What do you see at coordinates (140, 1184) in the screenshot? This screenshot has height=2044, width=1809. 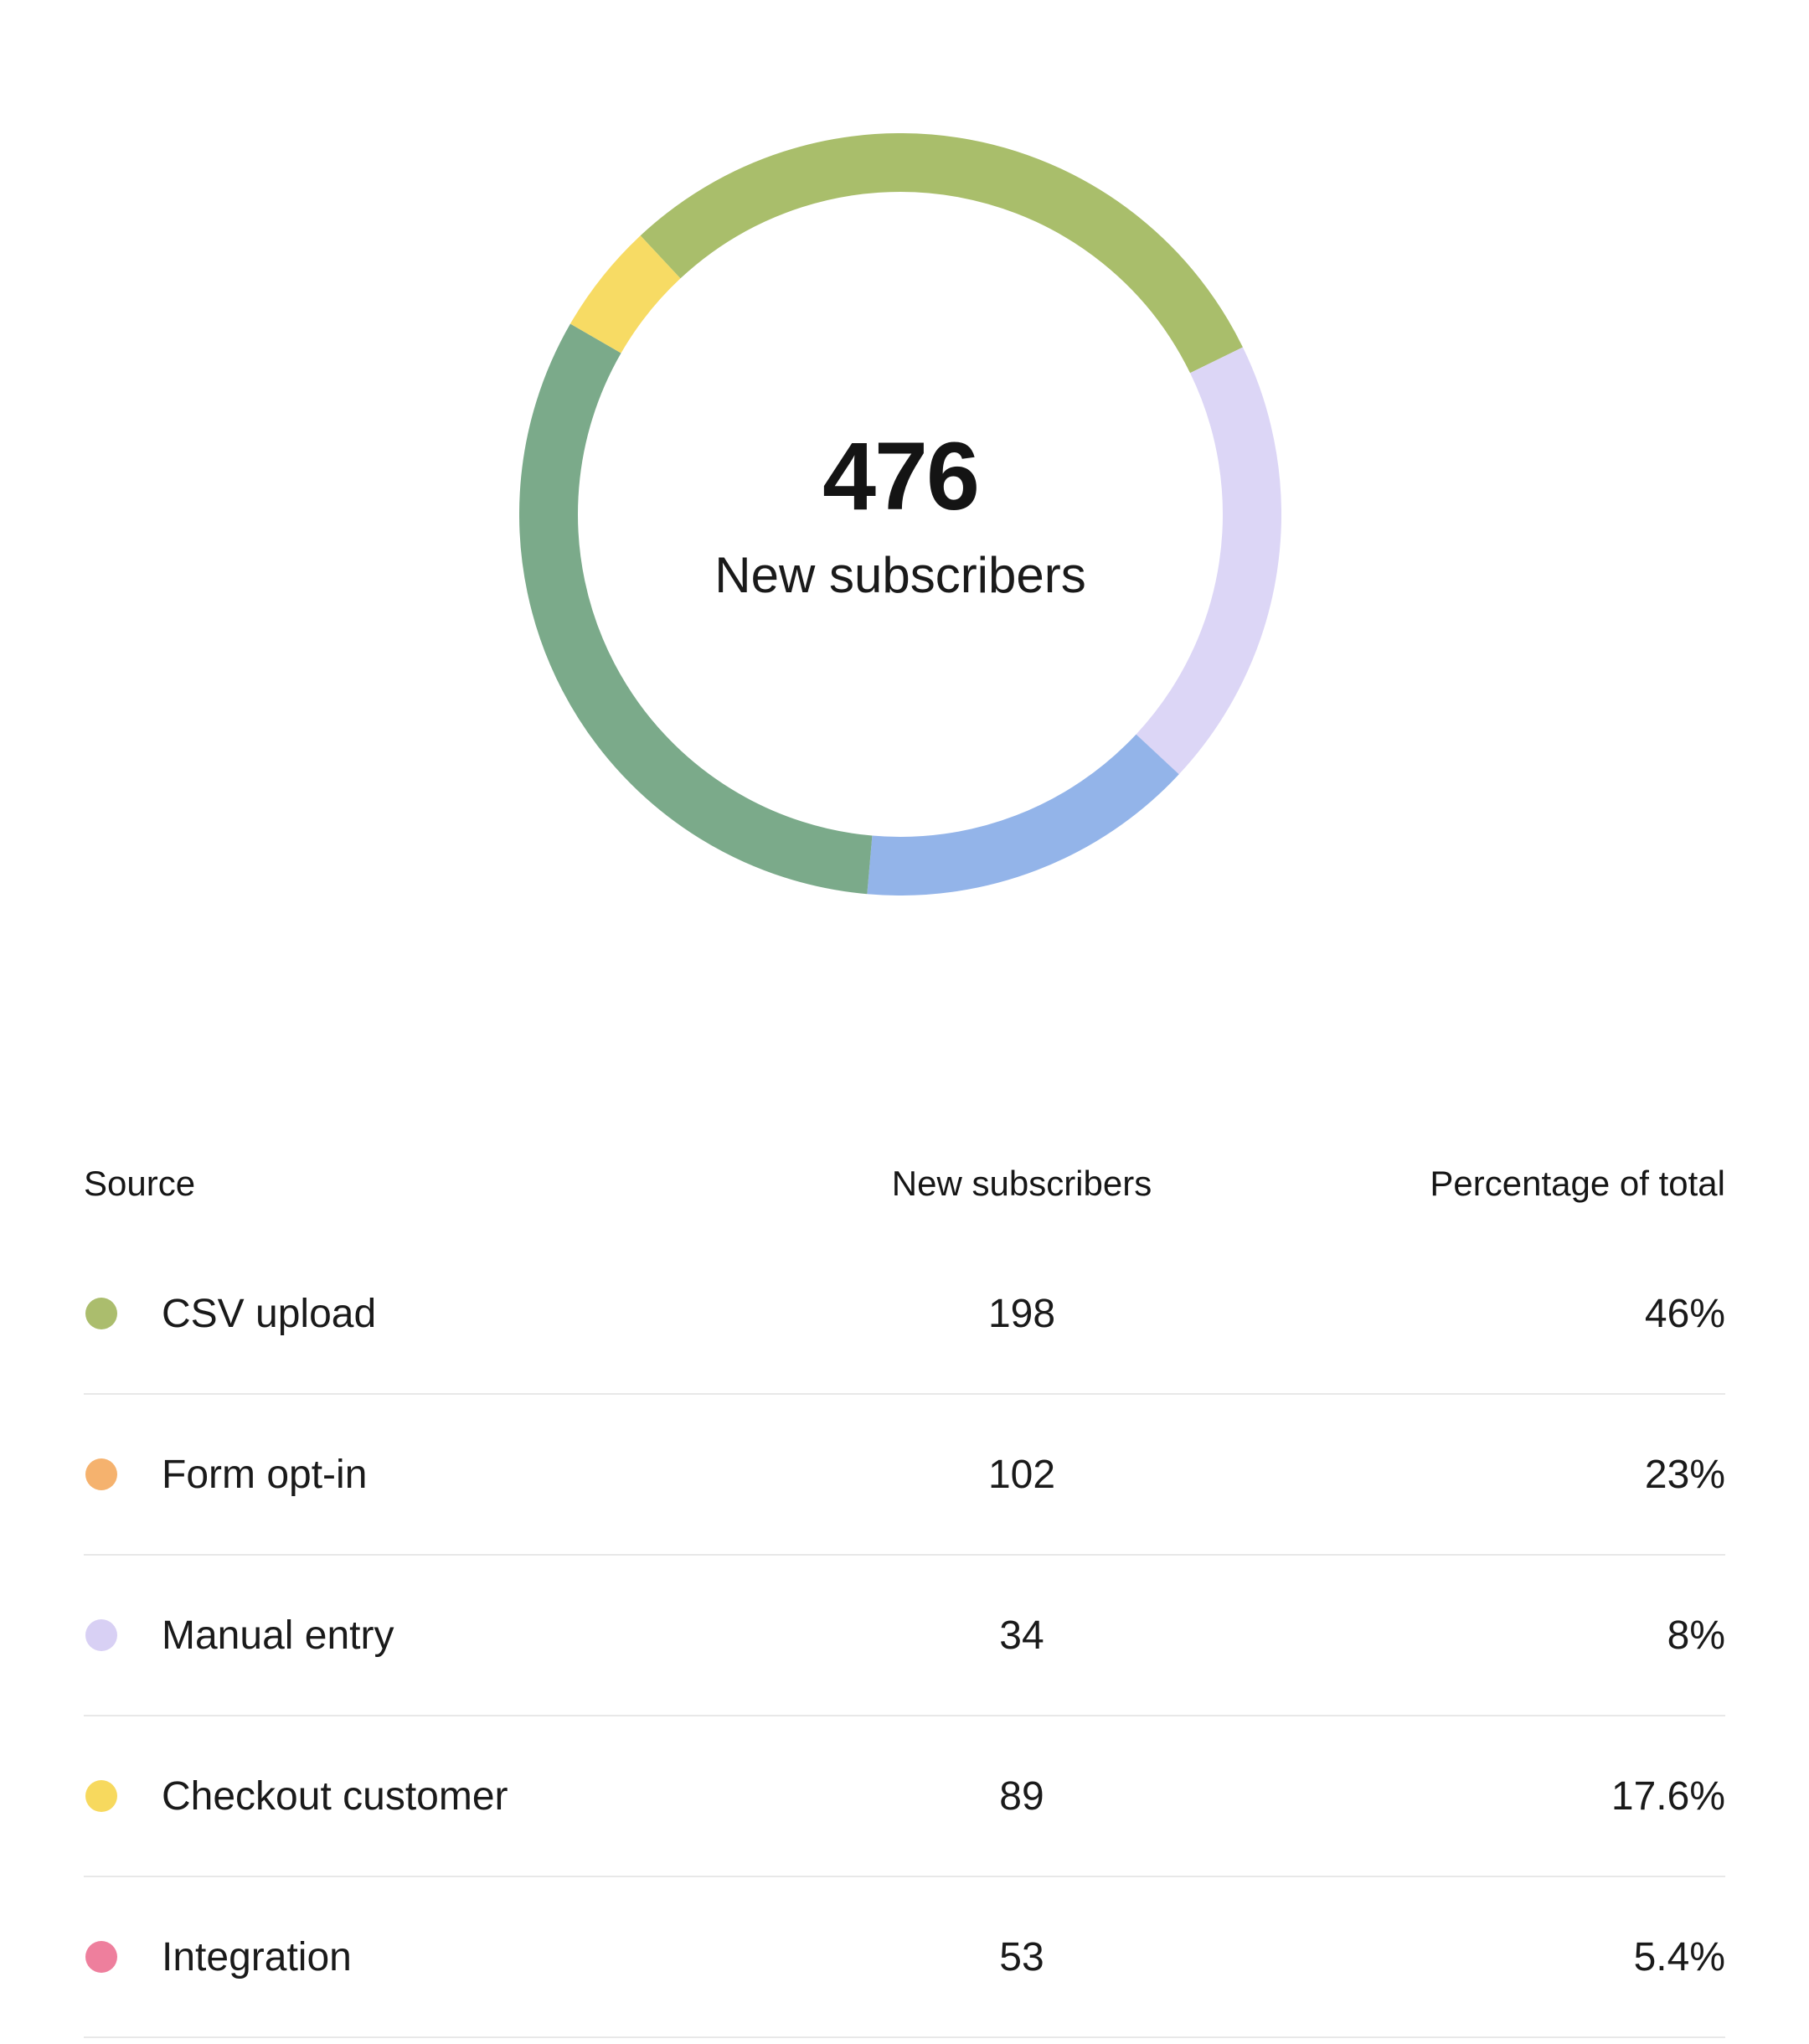 I see `header-source: Source` at bounding box center [140, 1184].